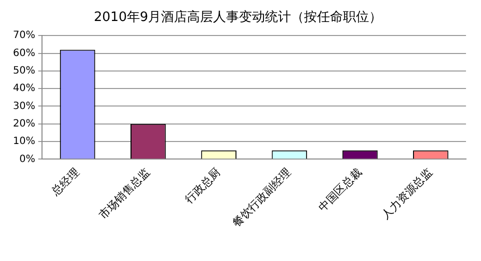  Describe the element at coordinates (24, 71) in the screenshot. I see `y-tick-label: 50%` at that location.